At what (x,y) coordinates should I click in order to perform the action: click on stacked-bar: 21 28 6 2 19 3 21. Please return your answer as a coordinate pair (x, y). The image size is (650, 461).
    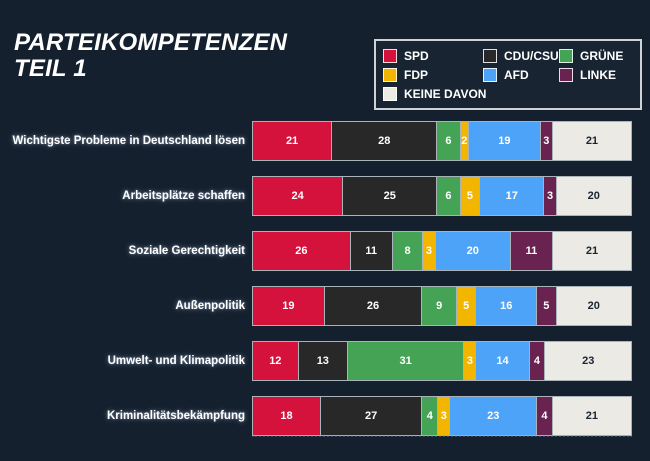
    Looking at the image, I should click on (442, 141).